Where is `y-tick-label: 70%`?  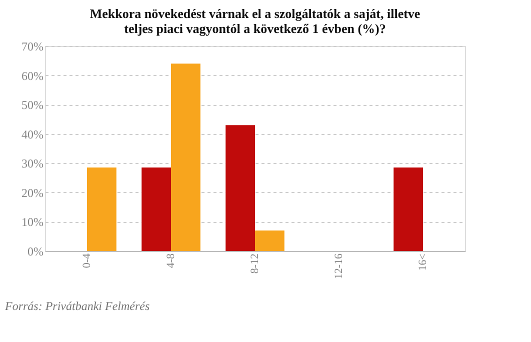 y-tick-label: 70% is located at coordinates (33, 47).